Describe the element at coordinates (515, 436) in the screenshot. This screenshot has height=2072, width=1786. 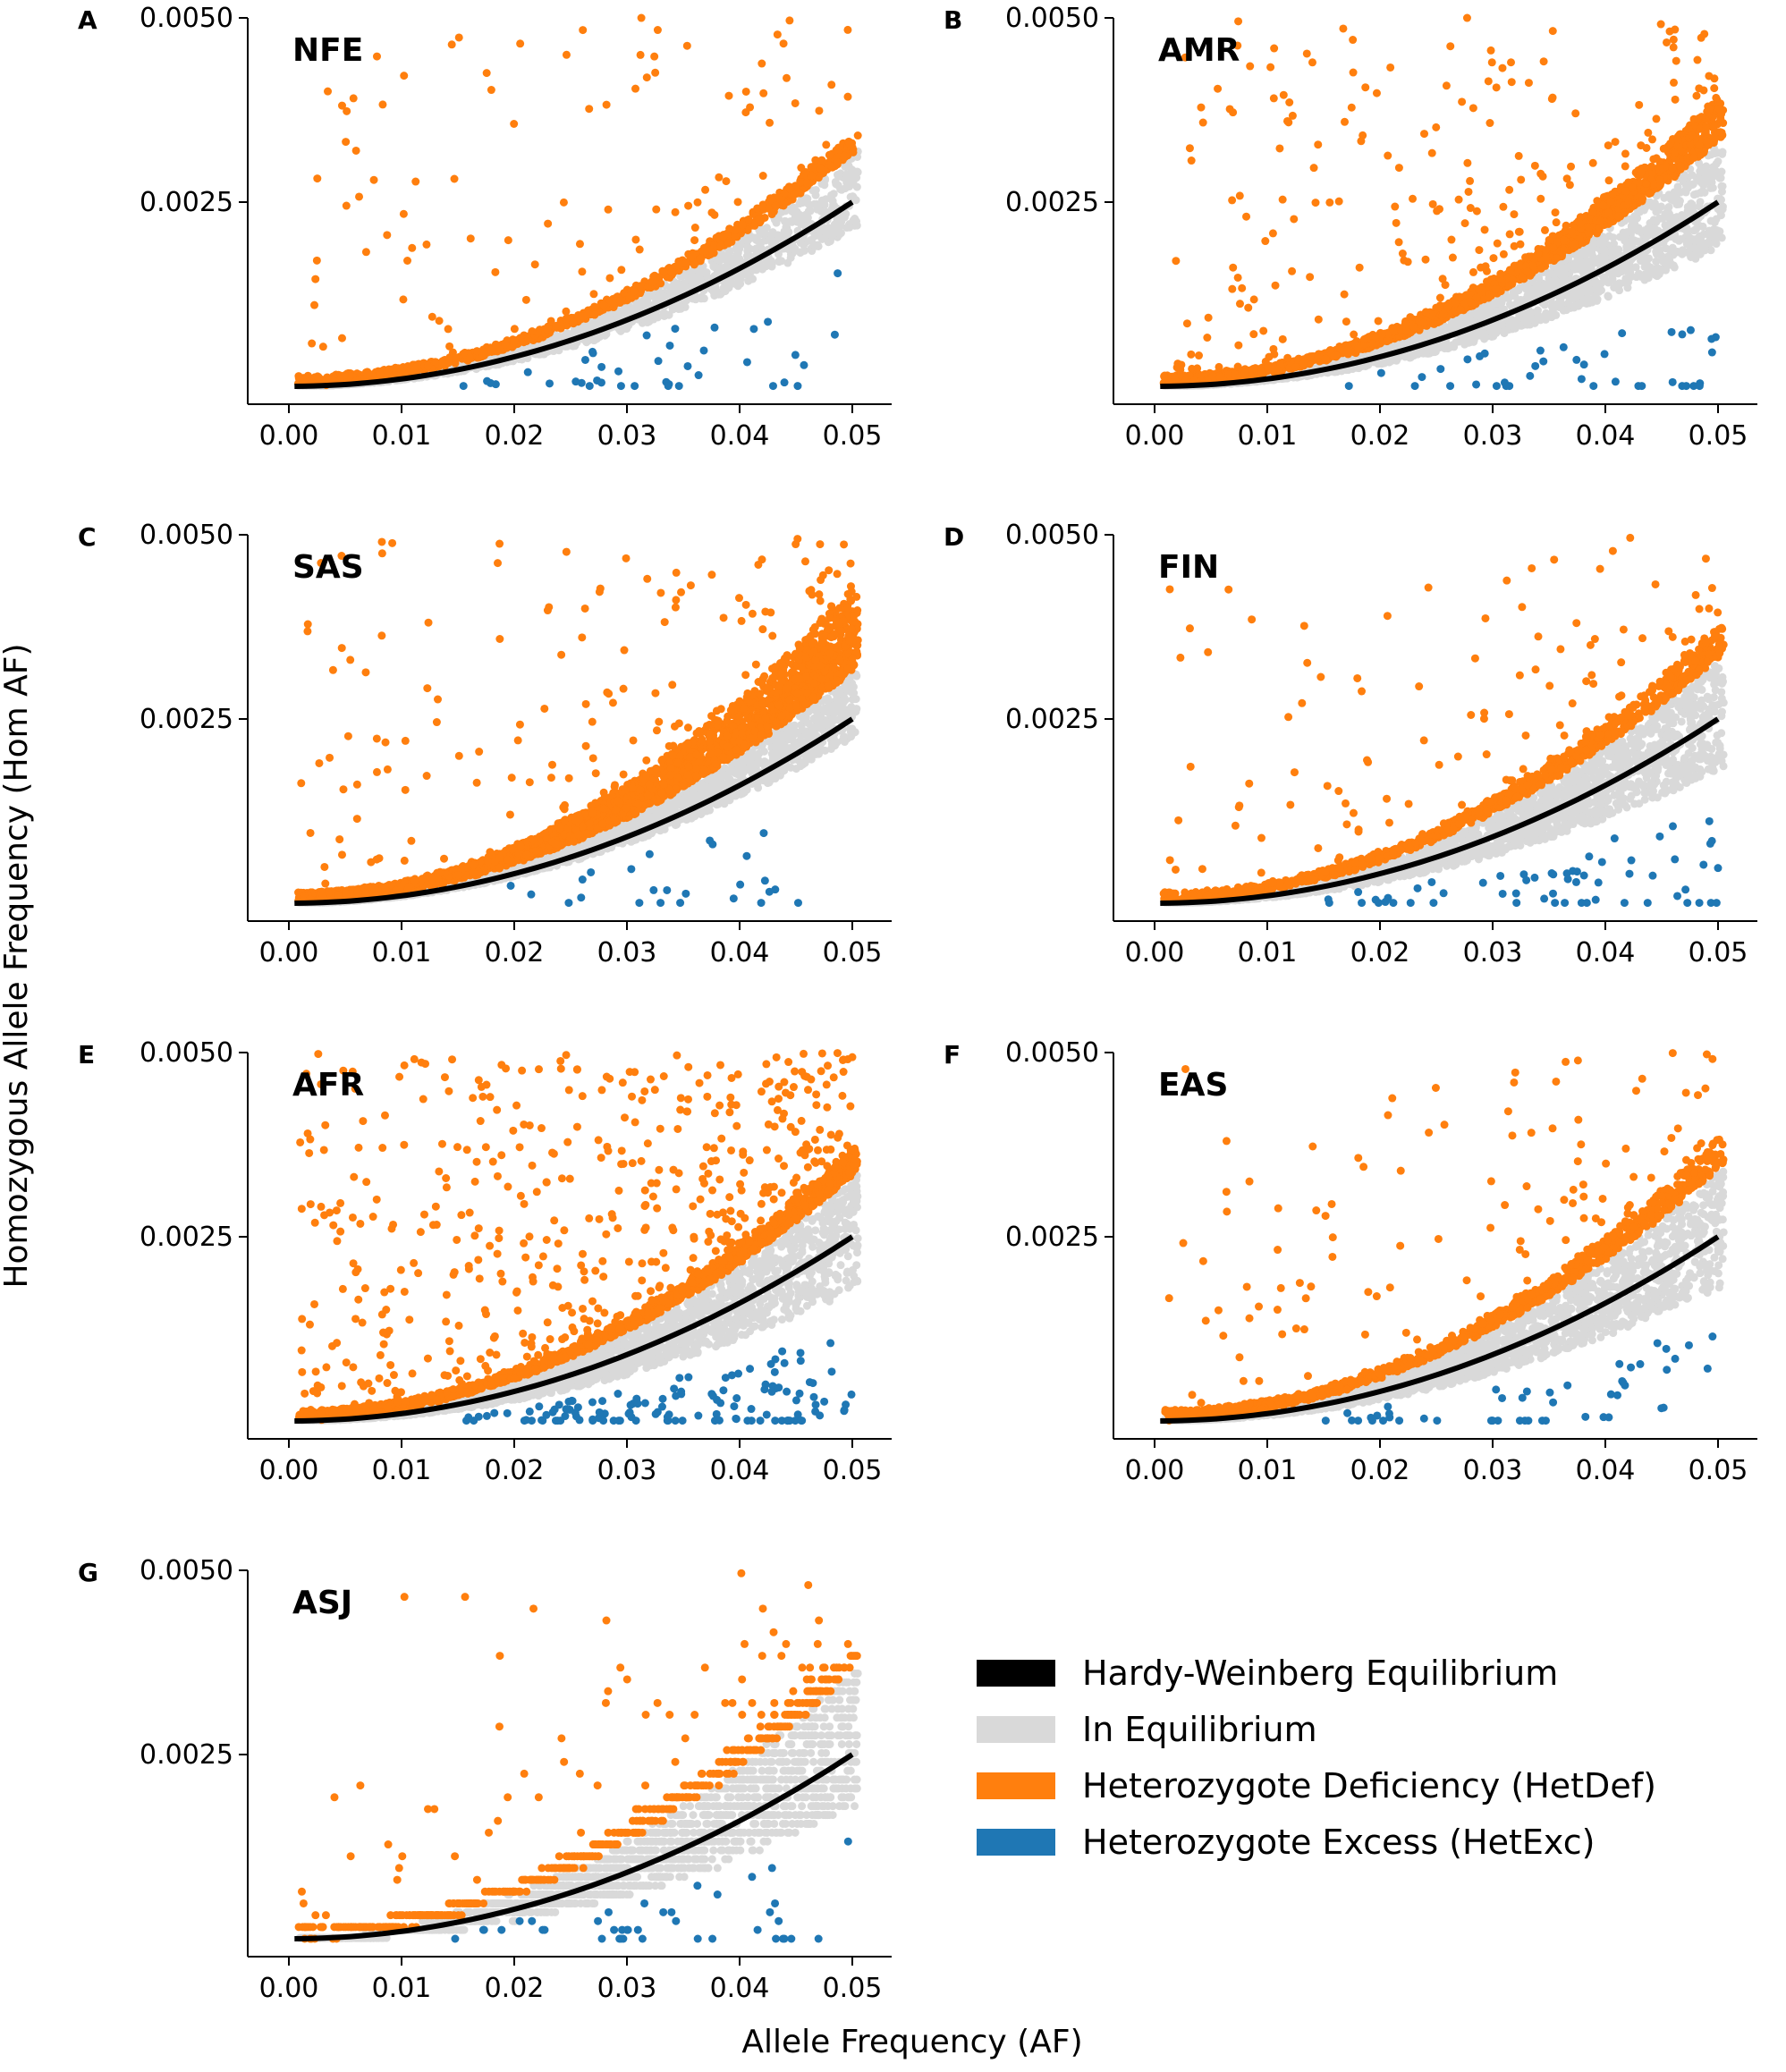
I see `x-tick-label: 0.02` at that location.